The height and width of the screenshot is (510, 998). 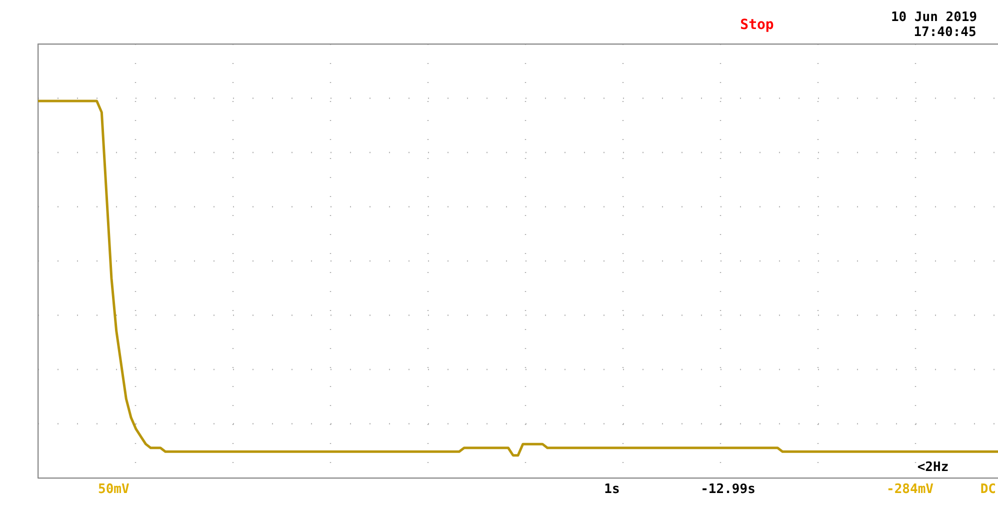 I want to click on text: DC, so click(x=988, y=489).